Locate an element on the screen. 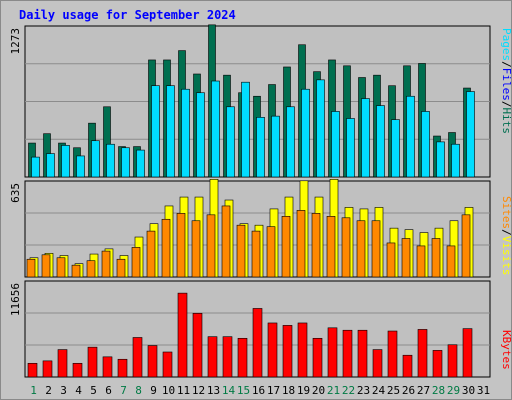  day-label: 24 is located at coordinates (379, 390).